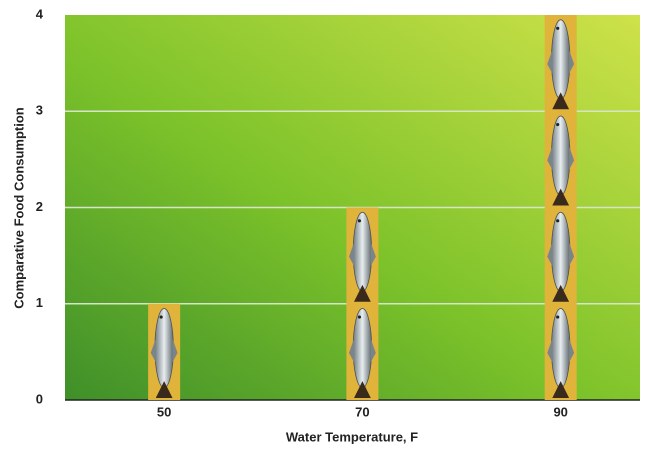 The height and width of the screenshot is (452, 647). What do you see at coordinates (39, 206) in the screenshot?
I see `y-tick-label: 2` at bounding box center [39, 206].